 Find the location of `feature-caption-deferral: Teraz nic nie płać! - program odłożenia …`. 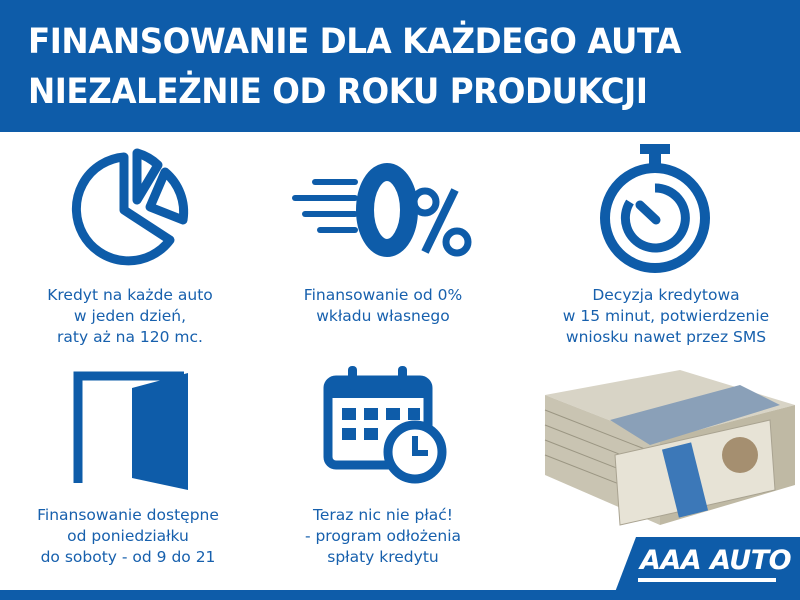

feature-caption-deferral: Teraz nic nie płać! - program odłożenia … is located at coordinates (383, 536).